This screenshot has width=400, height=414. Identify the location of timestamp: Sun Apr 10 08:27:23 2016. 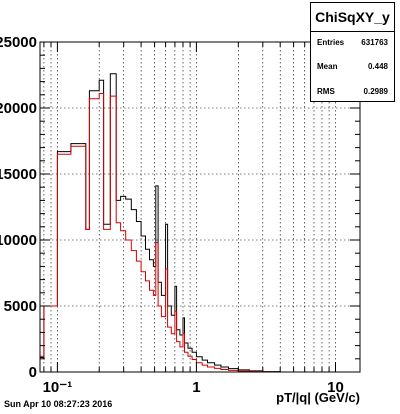
(58, 404).